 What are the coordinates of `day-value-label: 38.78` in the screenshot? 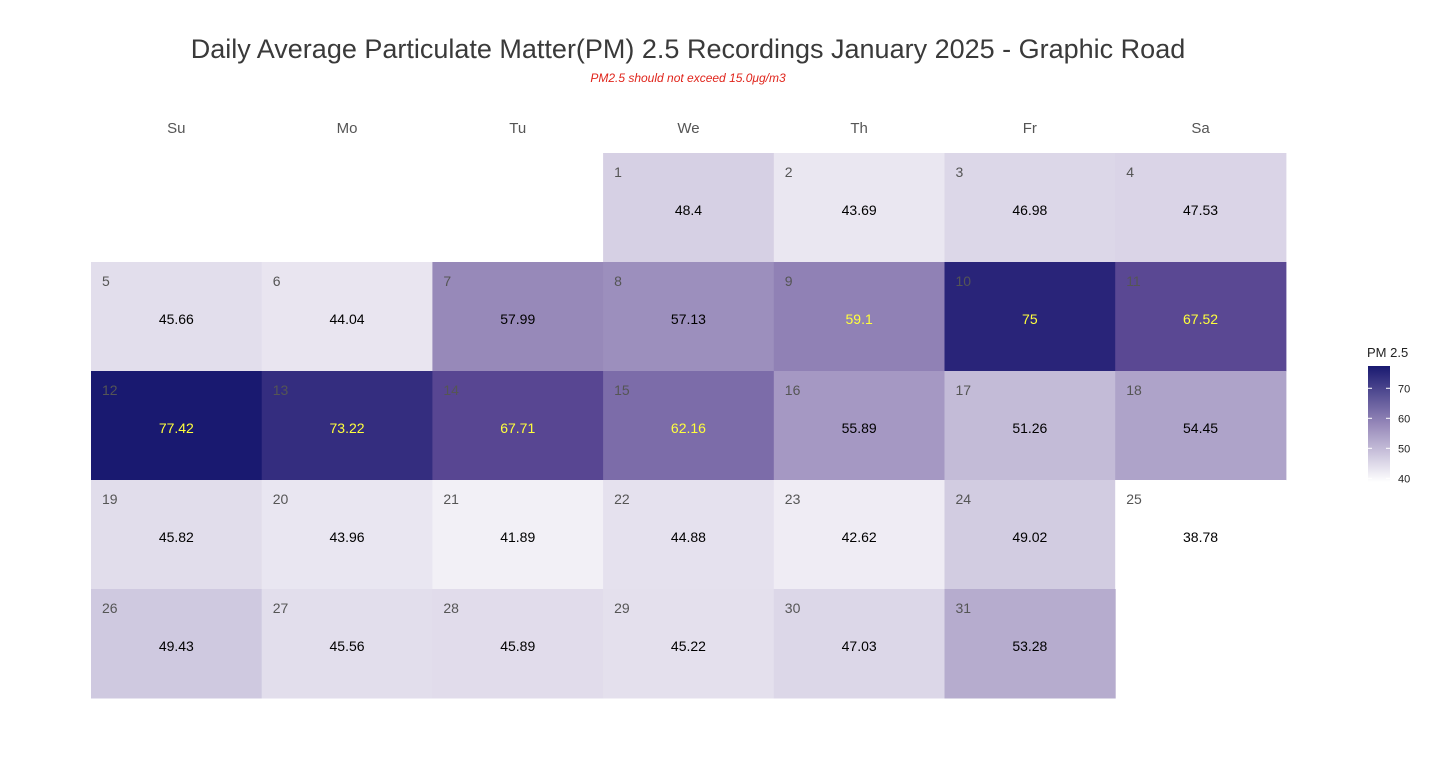 It's located at (1200, 537).